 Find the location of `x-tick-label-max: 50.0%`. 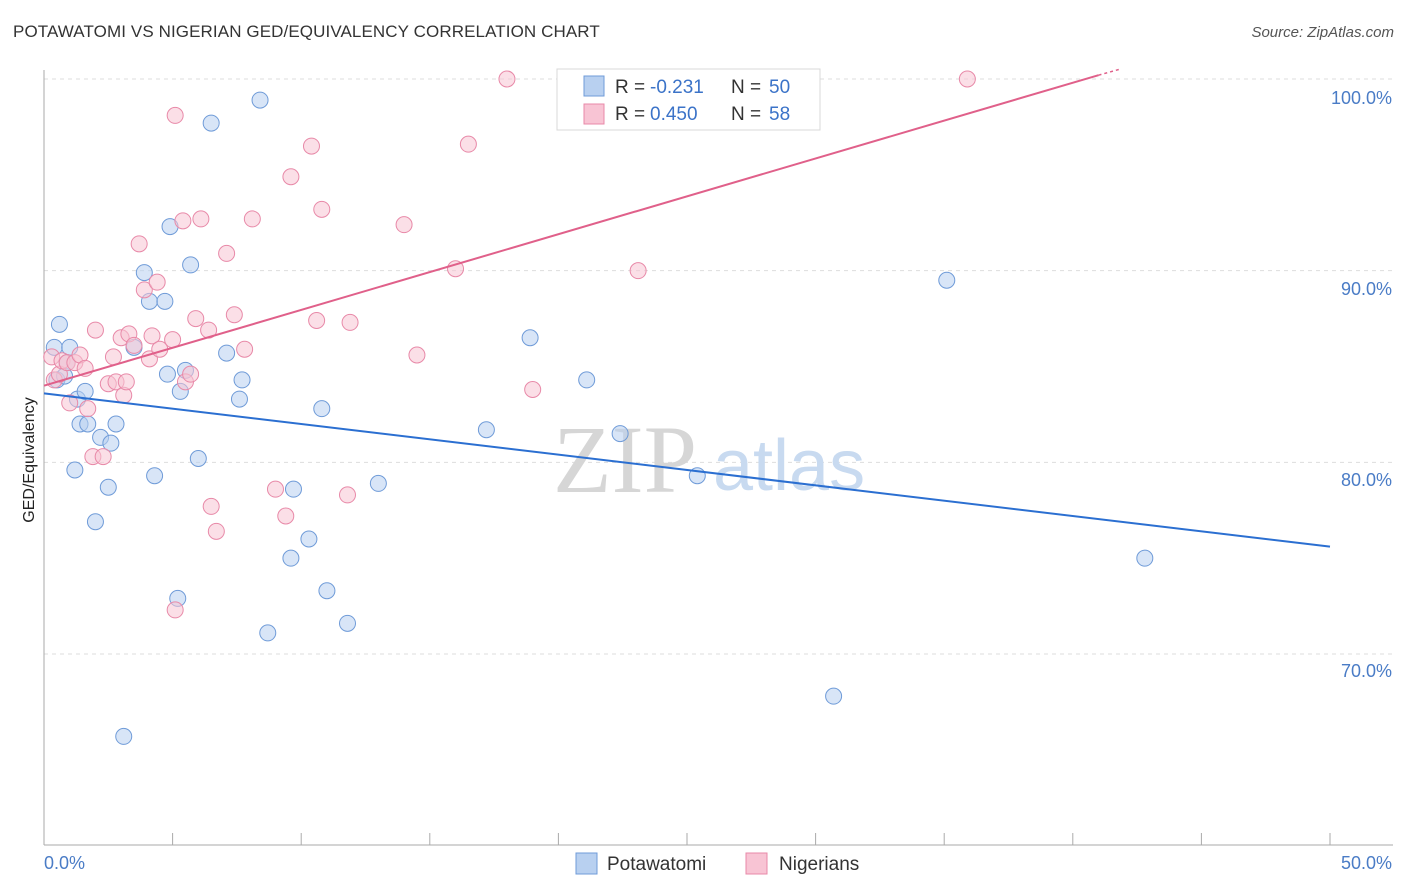

x-tick-label-max: 50.0% is located at coordinates (1366, 863).